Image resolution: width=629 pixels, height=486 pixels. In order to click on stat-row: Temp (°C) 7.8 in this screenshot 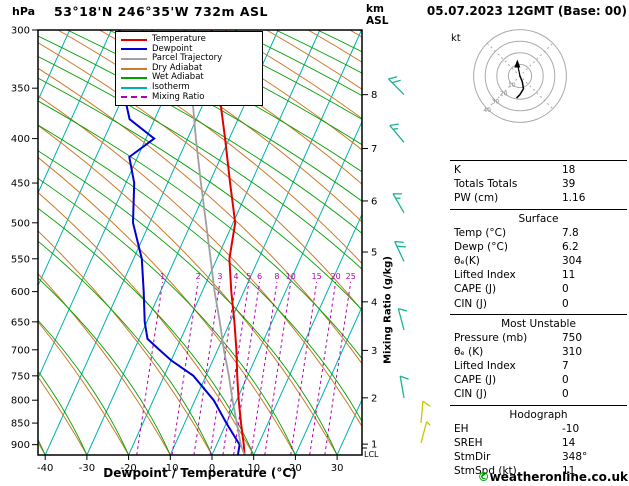, I will do `click(538, 233)`.